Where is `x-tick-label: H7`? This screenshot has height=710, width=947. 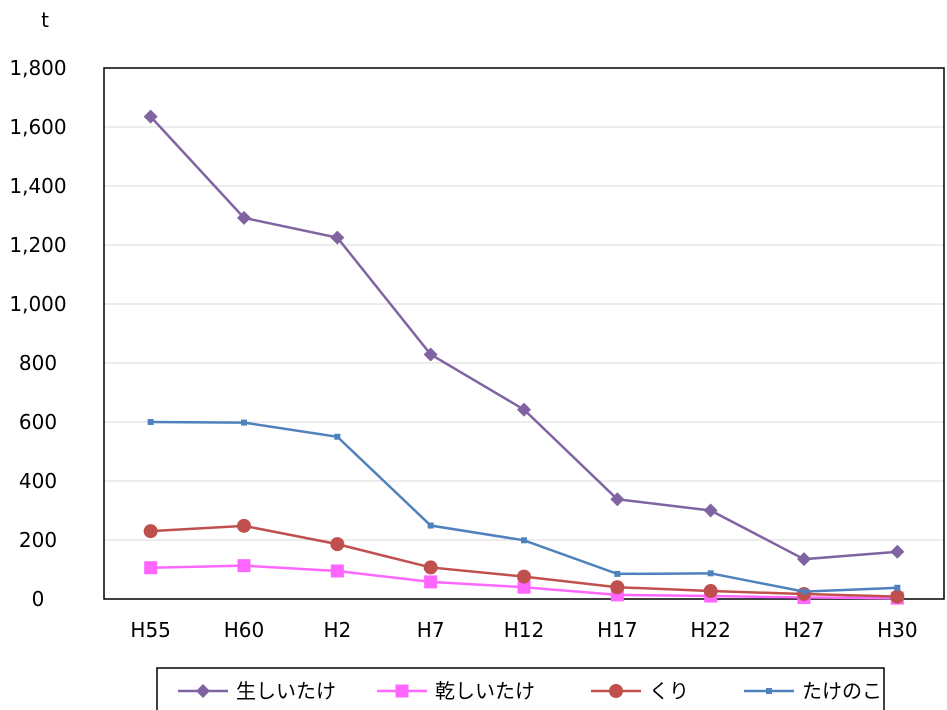 x-tick-label: H7 is located at coordinates (431, 630).